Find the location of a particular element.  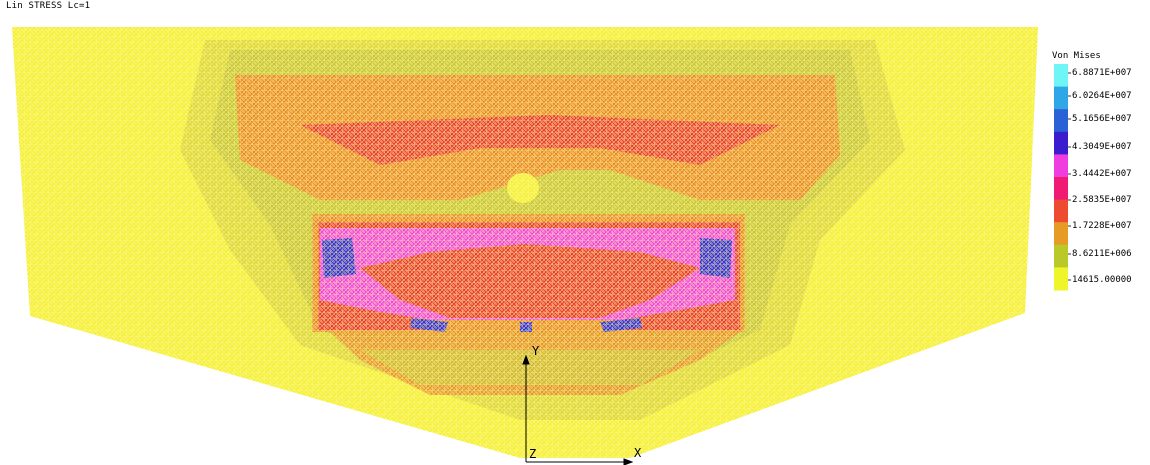

legend-label: 6.0264E+007 is located at coordinates (1102, 96).